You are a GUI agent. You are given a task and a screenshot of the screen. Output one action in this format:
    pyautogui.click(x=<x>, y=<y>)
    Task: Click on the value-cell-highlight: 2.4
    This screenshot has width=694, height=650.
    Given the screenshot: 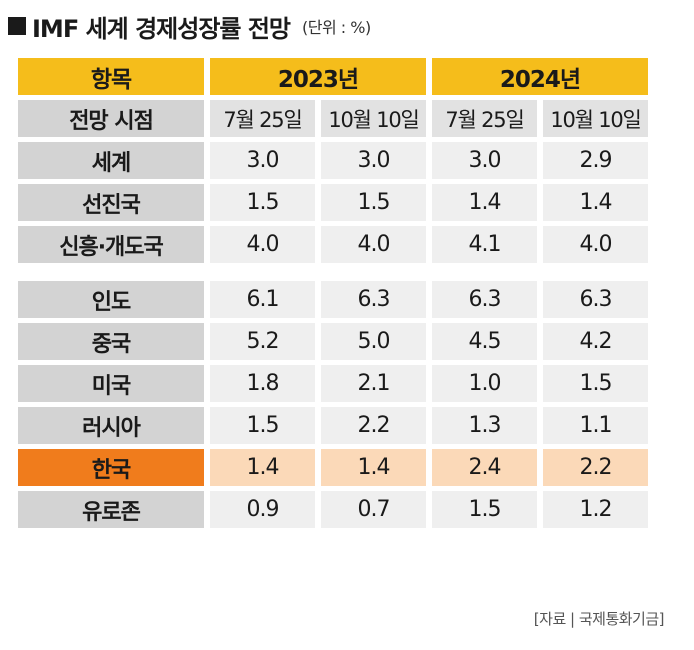 What is the action you would take?
    pyautogui.click(x=484, y=467)
    